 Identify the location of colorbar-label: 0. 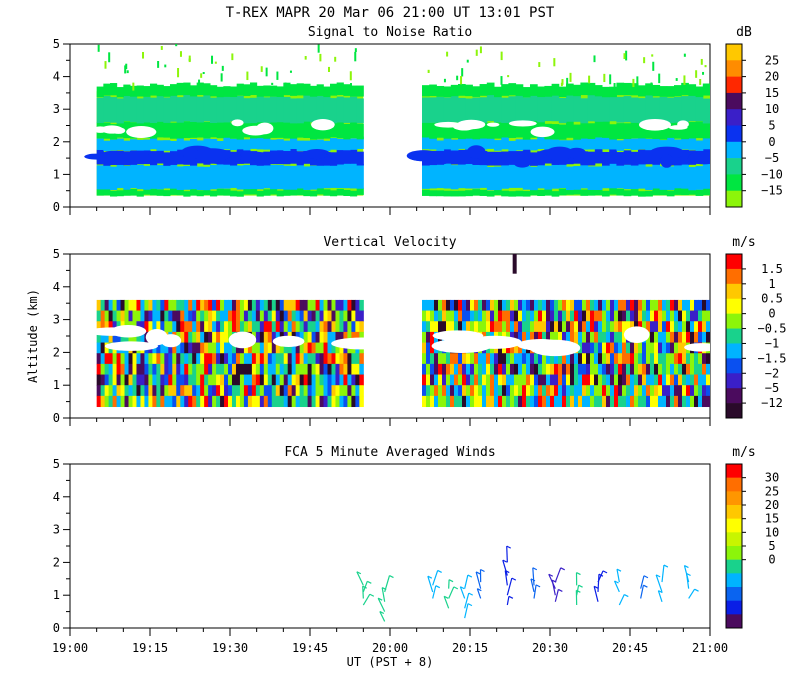
(771, 142).